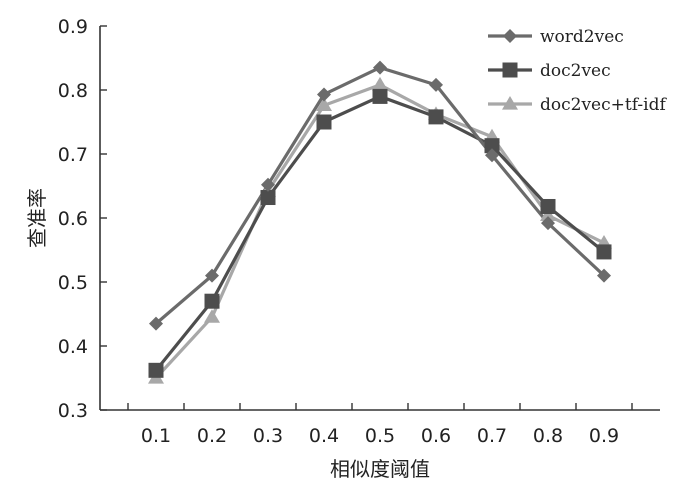  Describe the element at coordinates (73, 283) in the screenshot. I see `y-tick-label: 0.5` at that location.